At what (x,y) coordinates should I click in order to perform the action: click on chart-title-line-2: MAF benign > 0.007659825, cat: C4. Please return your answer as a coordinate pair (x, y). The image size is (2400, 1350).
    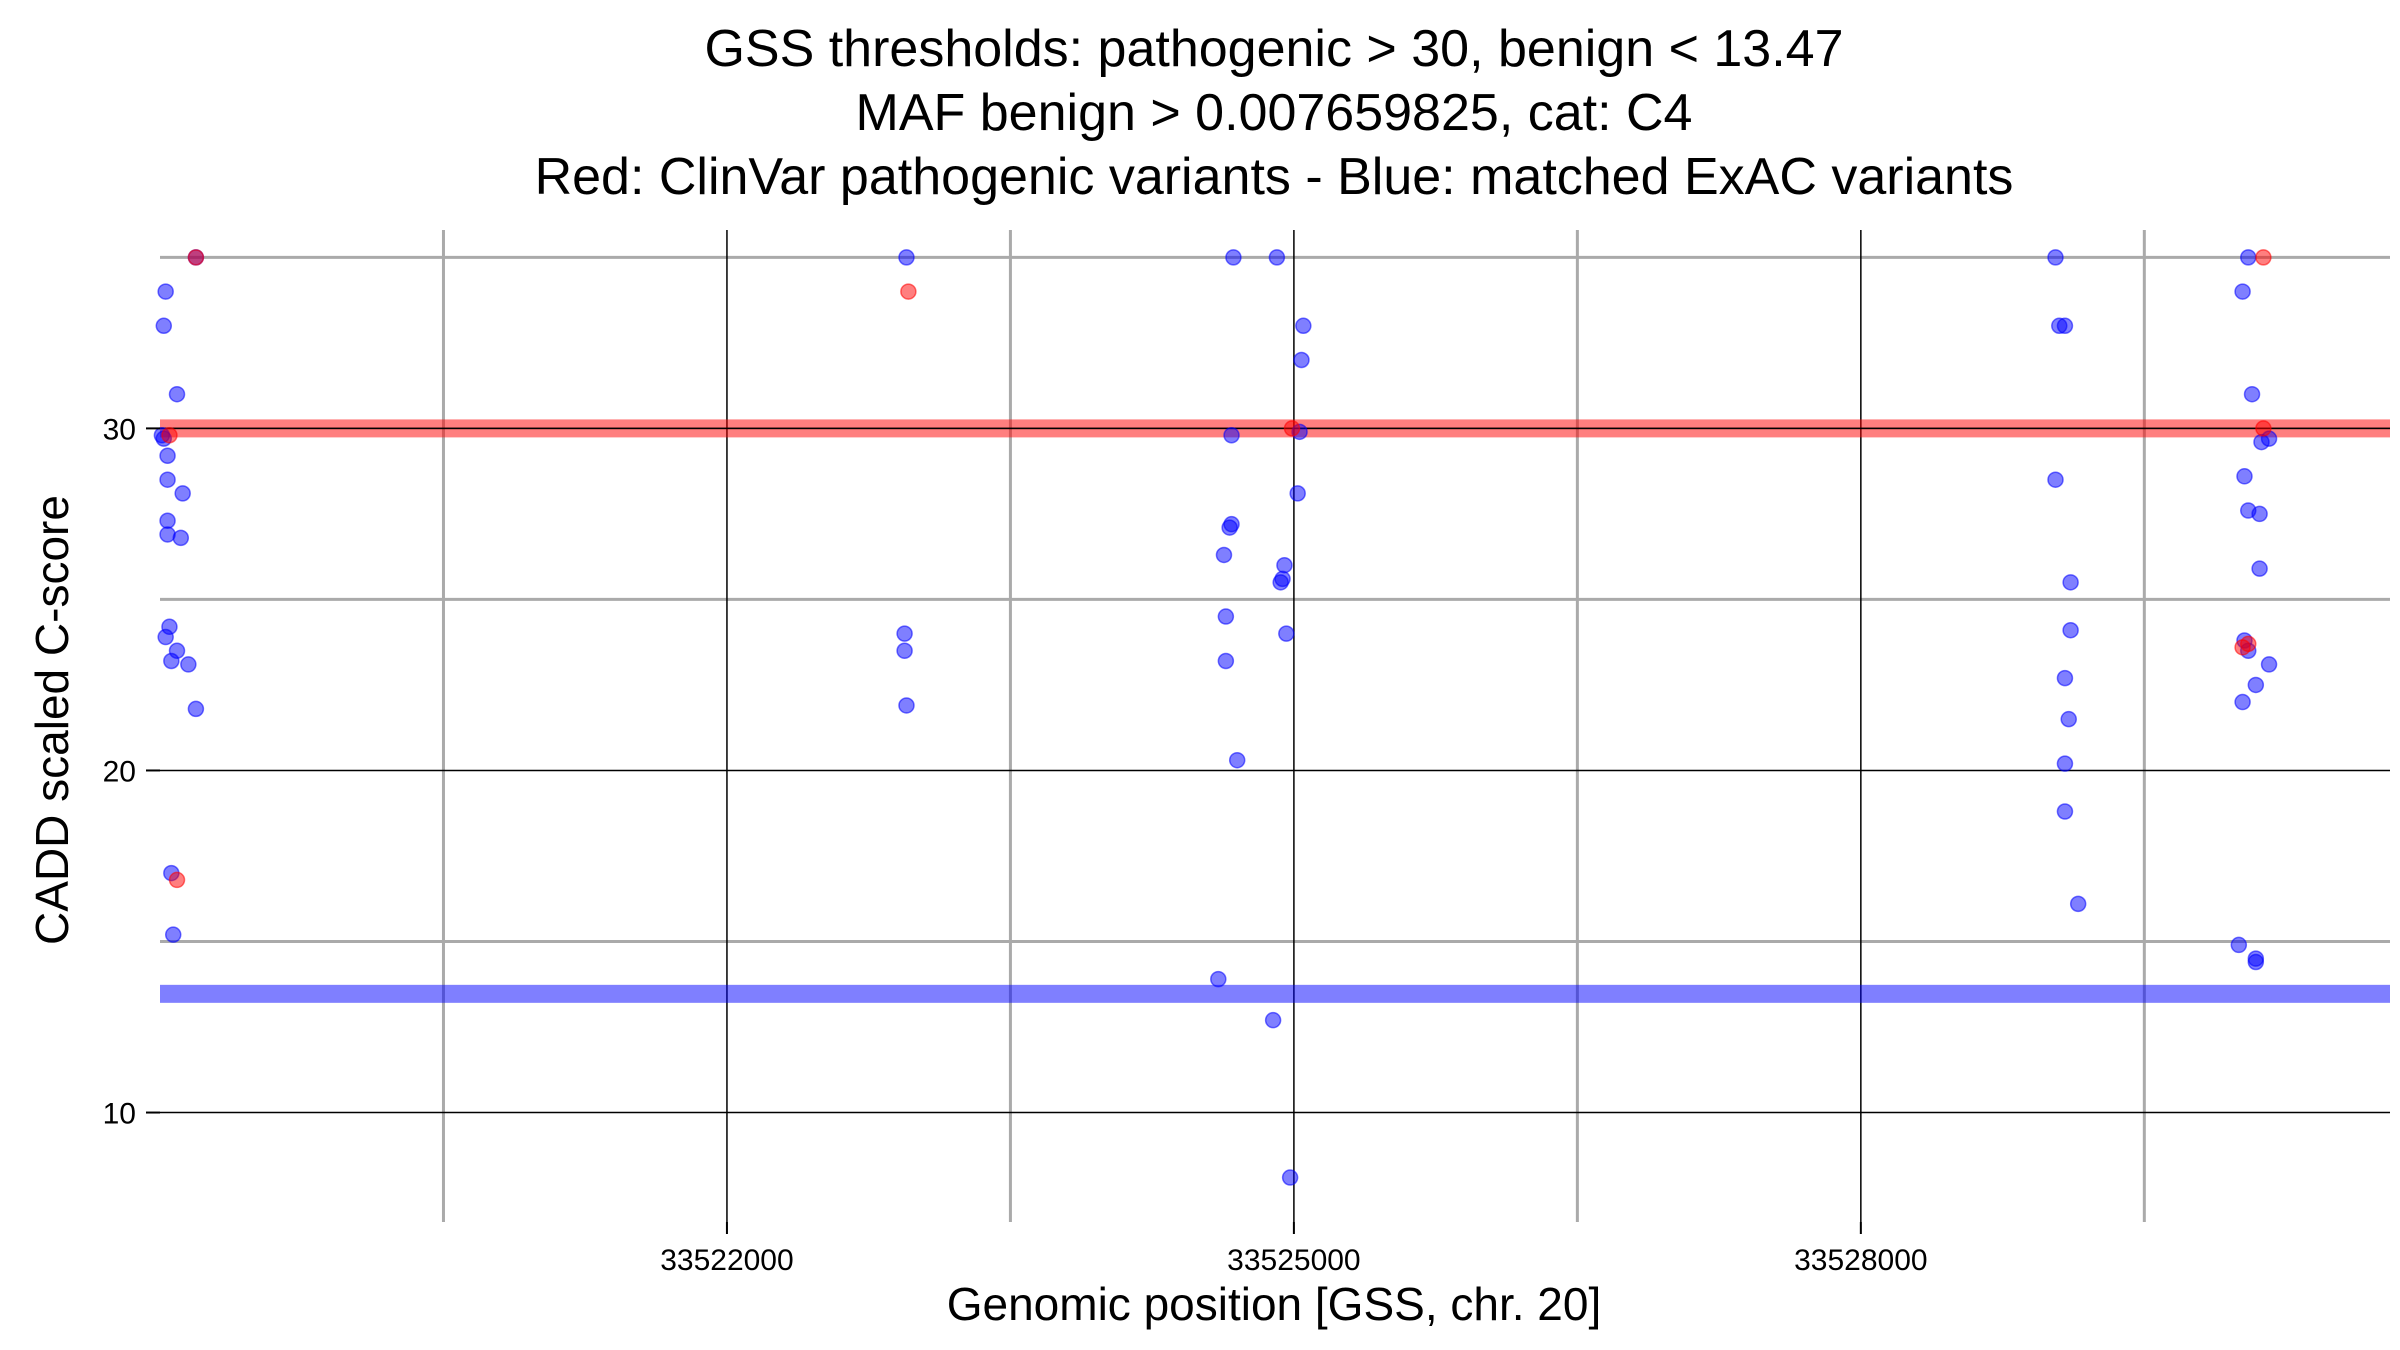
    Looking at the image, I should click on (1274, 113).